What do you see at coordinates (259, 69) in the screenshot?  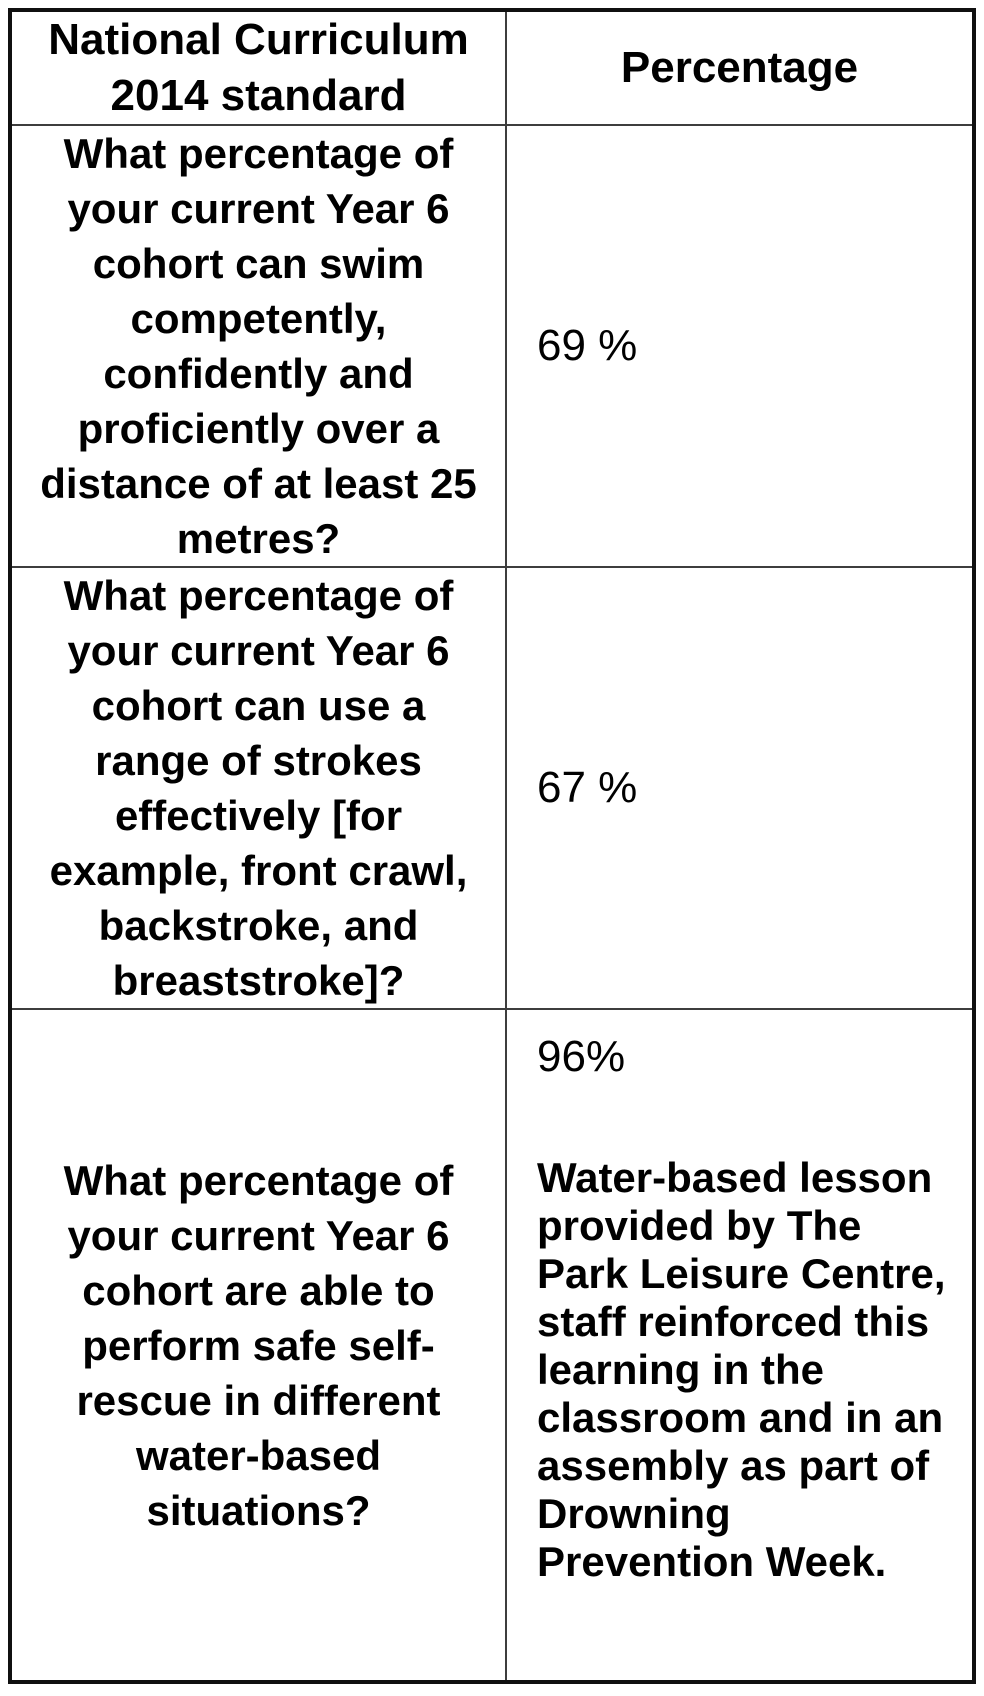 I see `header-standard: National Curriculum 2014 standard` at bounding box center [259, 69].